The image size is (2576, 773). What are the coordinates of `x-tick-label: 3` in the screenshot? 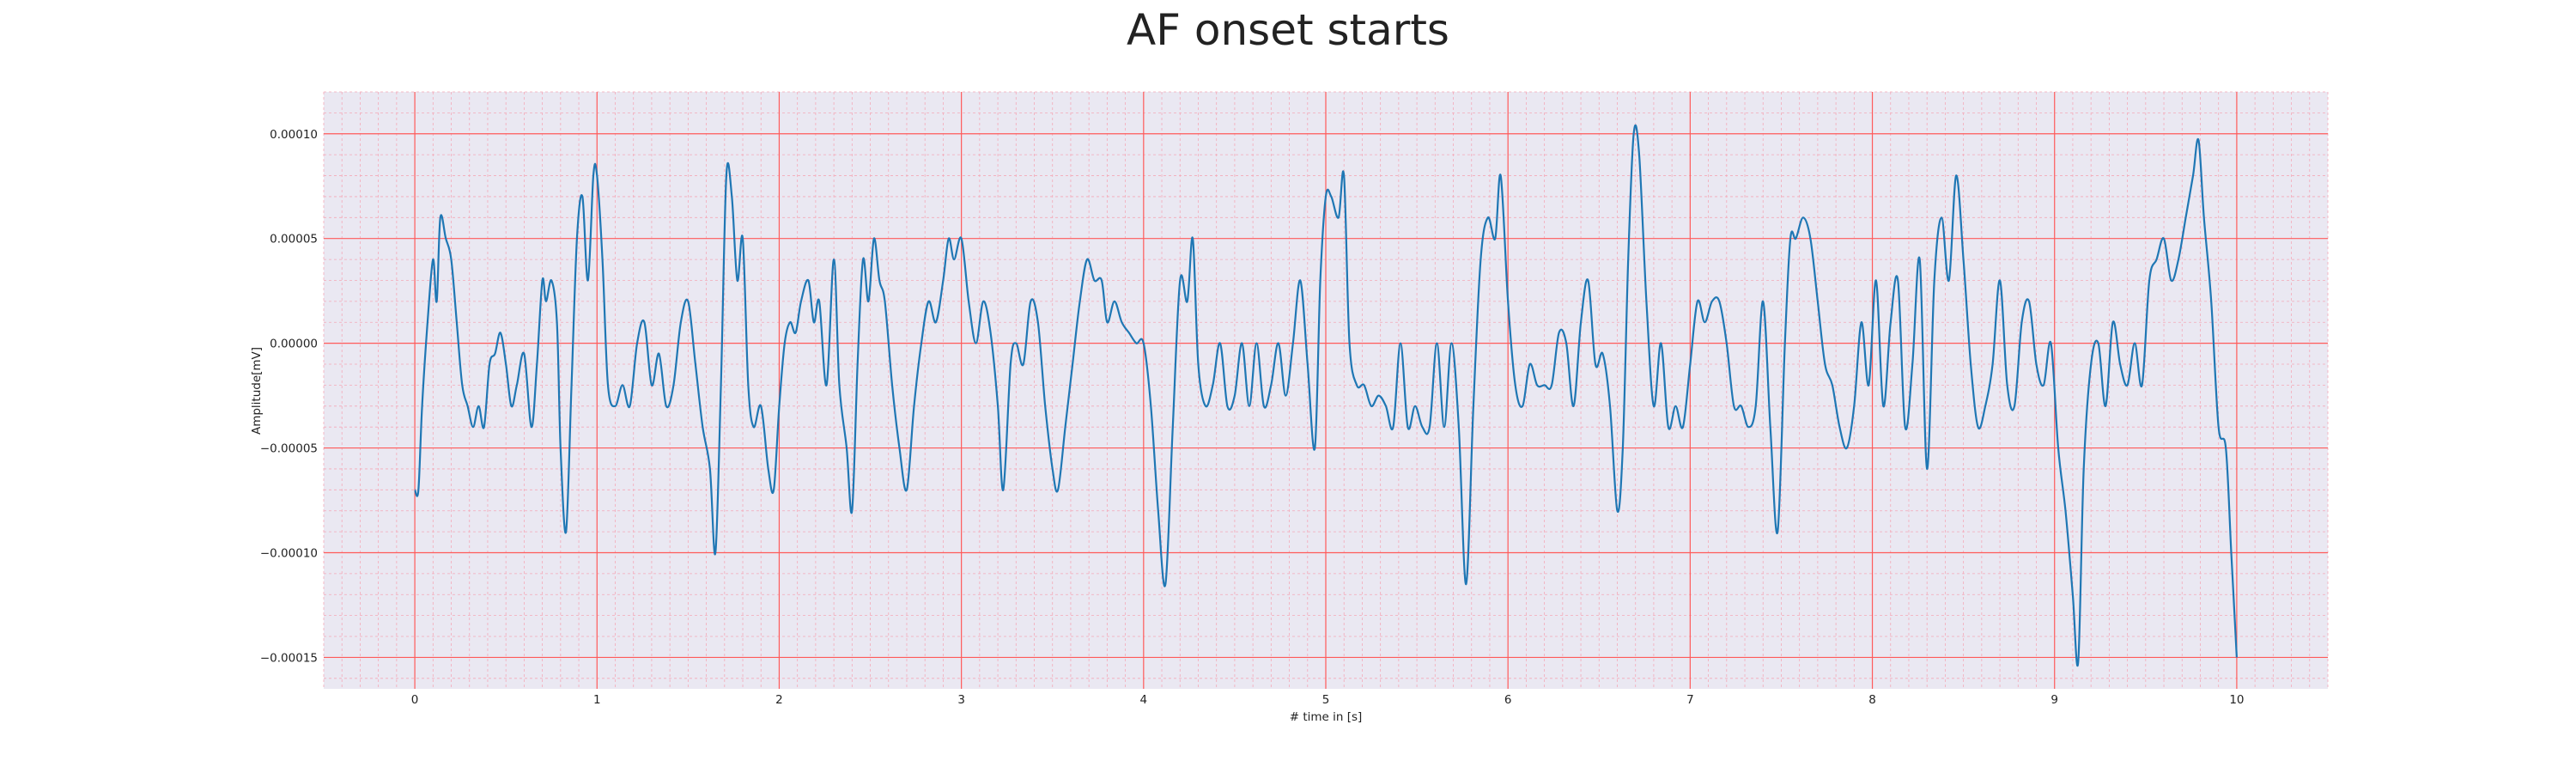 It's located at (961, 700).